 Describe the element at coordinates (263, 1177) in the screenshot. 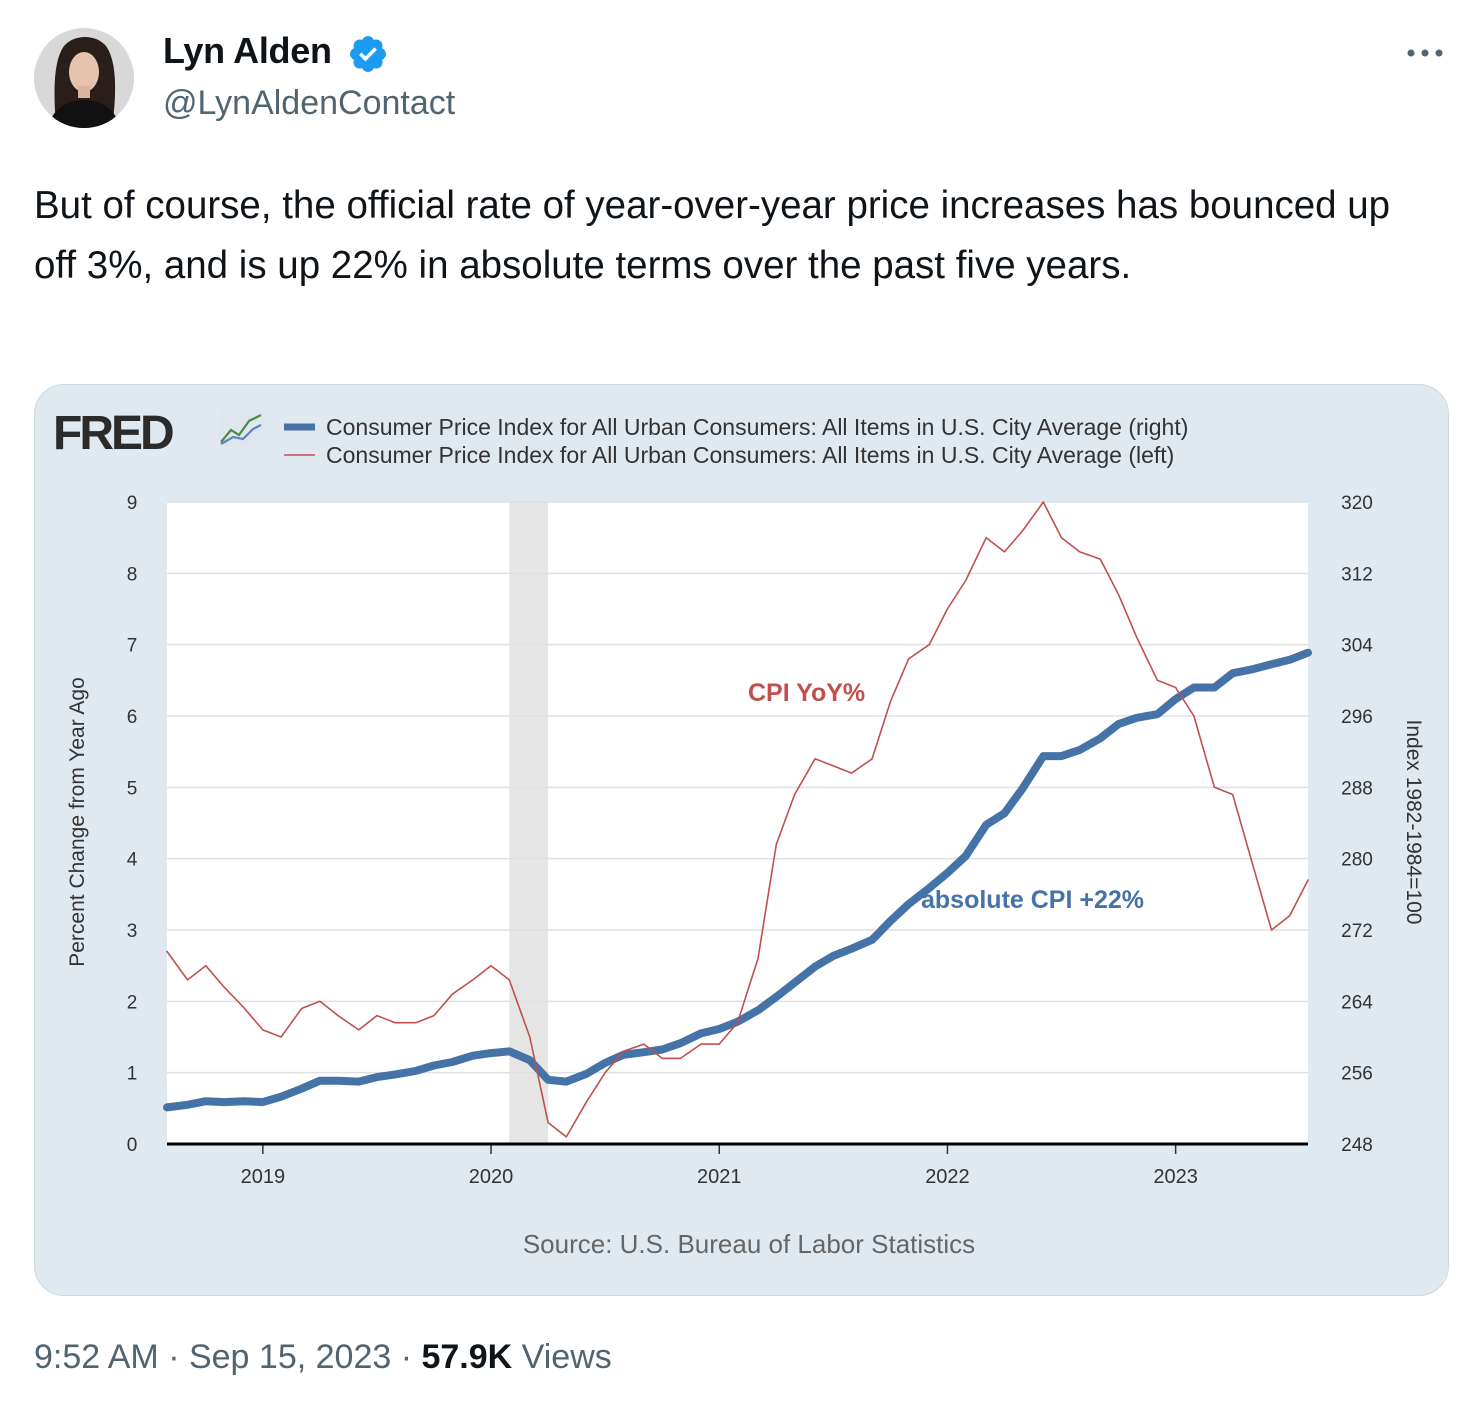

I see `x-tick-label: 2019` at that location.